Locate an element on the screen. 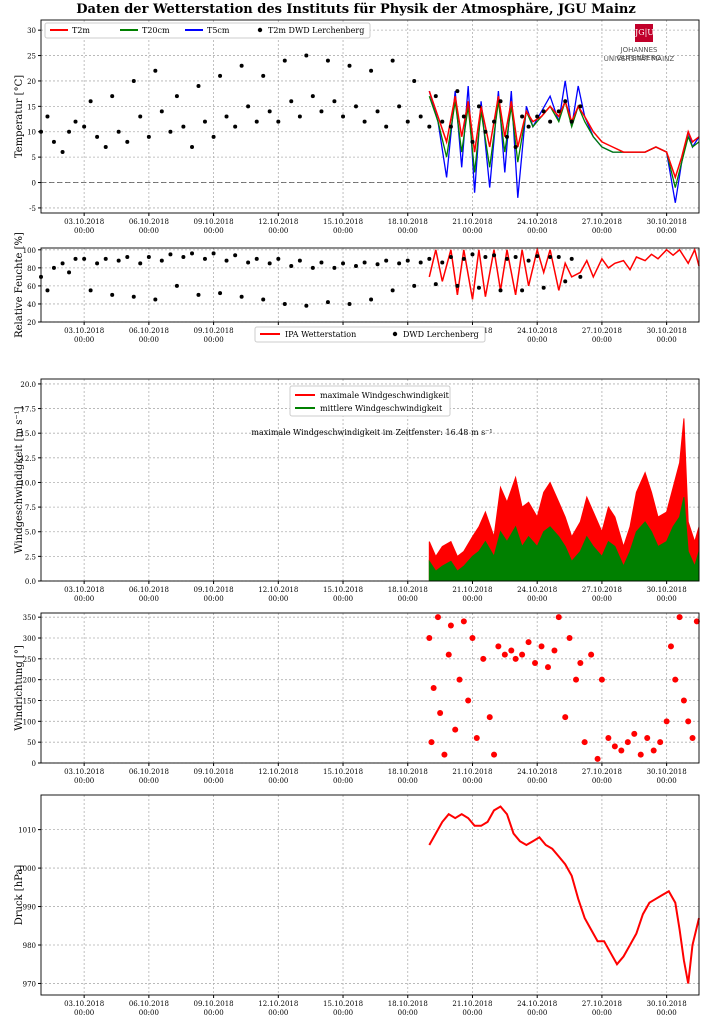  y-tick-label: 300 is located at coordinates (29, 639).